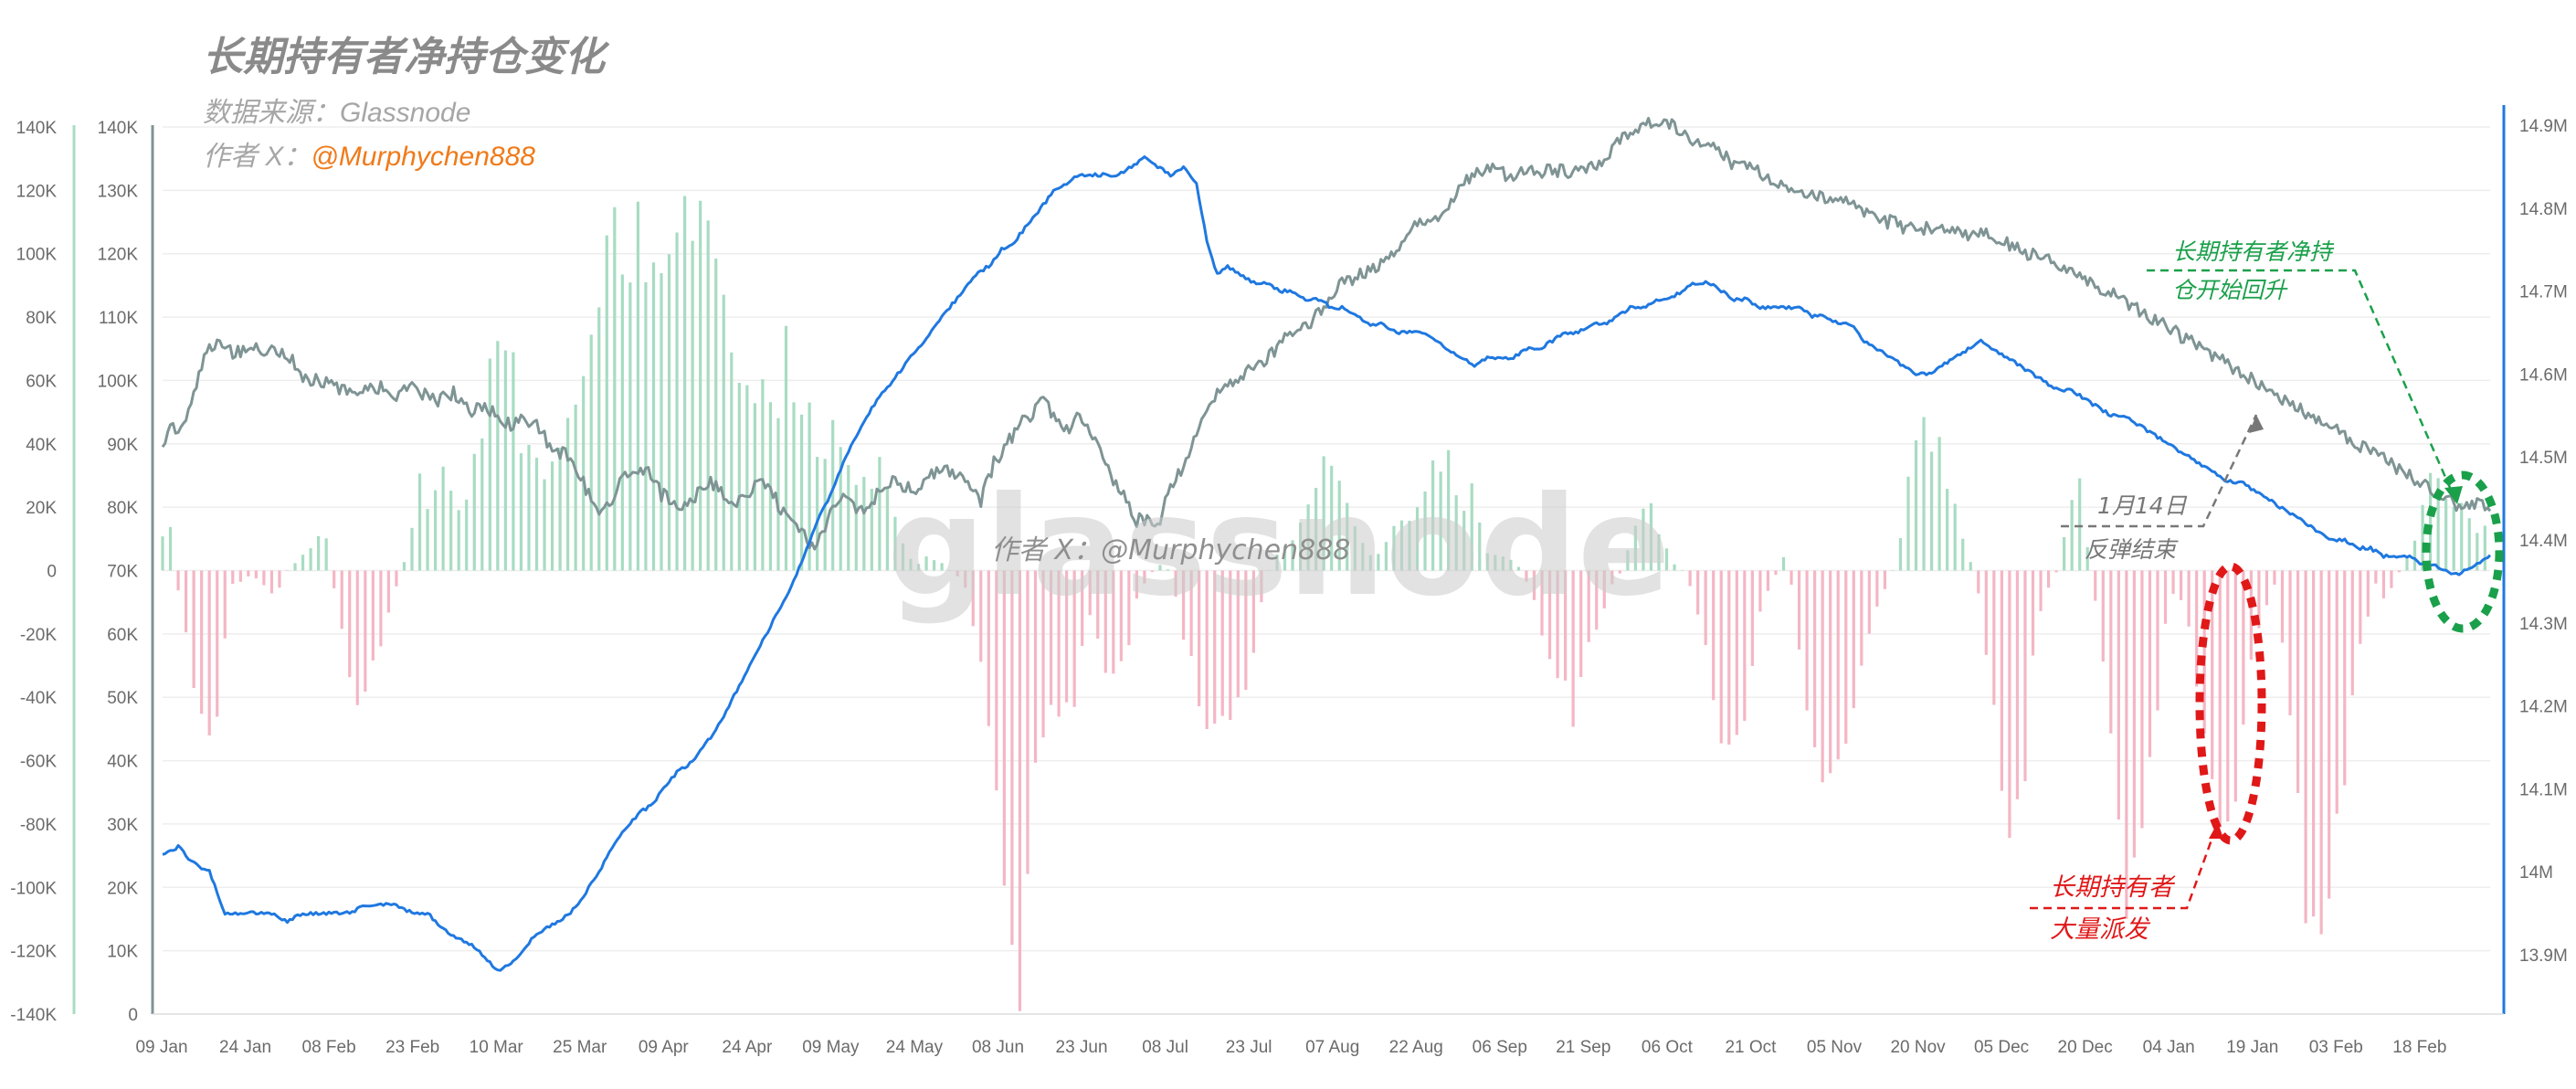 The image size is (2576, 1089). What do you see at coordinates (122, 762) in the screenshot?
I see `y-left-inner-tick-label: 40K` at bounding box center [122, 762].